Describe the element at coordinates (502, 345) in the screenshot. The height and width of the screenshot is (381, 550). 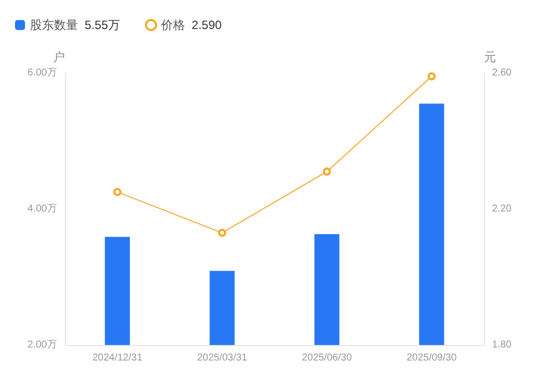
I see `y2-tick-label: 1.80` at that location.